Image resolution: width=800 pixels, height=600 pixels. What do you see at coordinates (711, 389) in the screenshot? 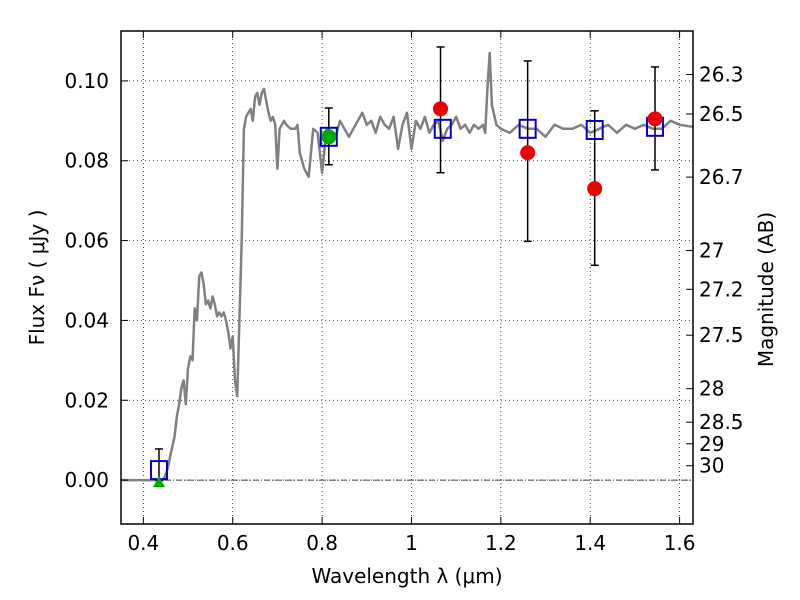
I see `right-tick-label: 28` at bounding box center [711, 389].